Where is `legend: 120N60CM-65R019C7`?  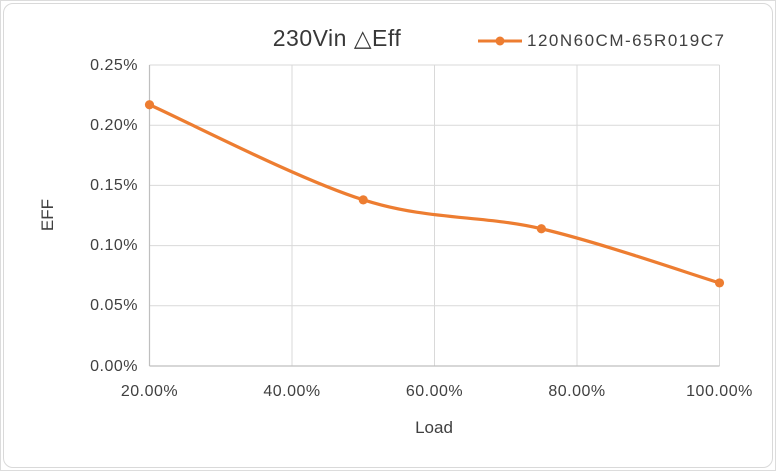 legend: 120N60CM-65R019C7 is located at coordinates (601, 41).